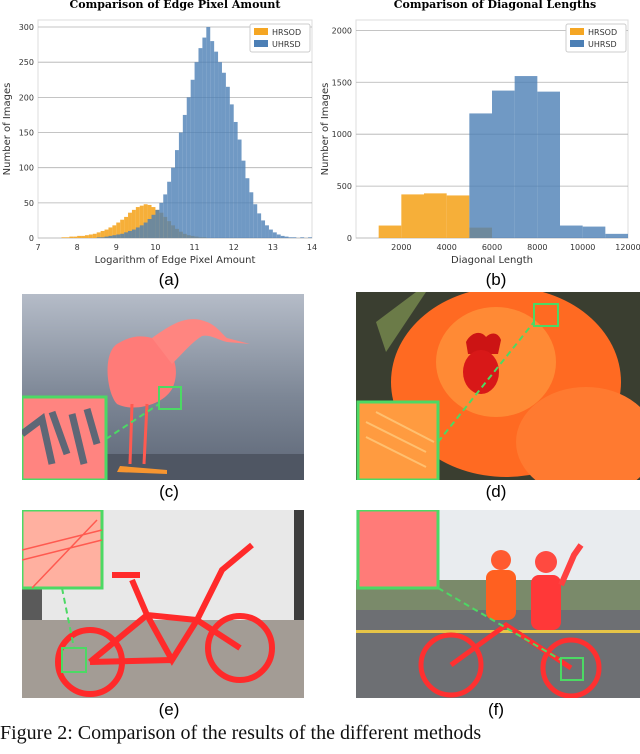  I want to click on x-tick-label: 6000, so click(492, 247).